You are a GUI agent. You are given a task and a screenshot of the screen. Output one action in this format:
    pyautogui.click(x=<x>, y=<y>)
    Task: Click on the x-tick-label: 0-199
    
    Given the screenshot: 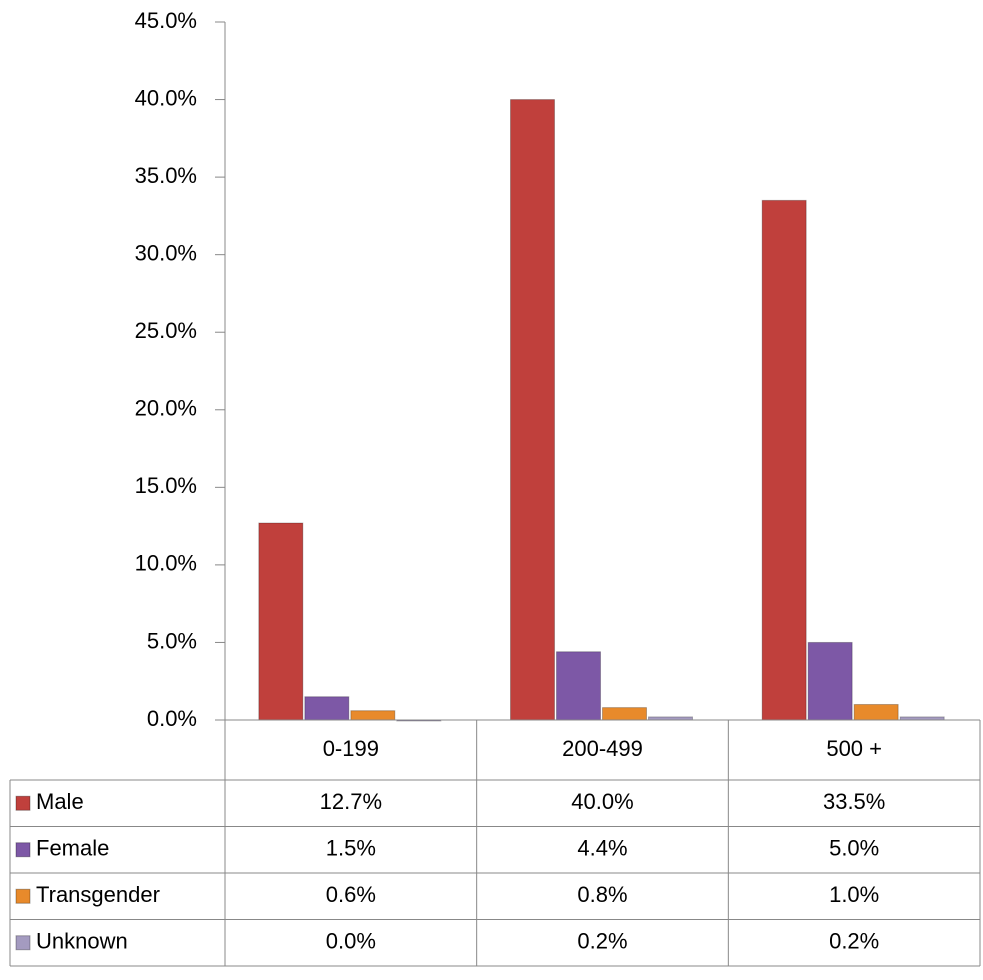 What is the action you would take?
    pyautogui.click(x=351, y=748)
    